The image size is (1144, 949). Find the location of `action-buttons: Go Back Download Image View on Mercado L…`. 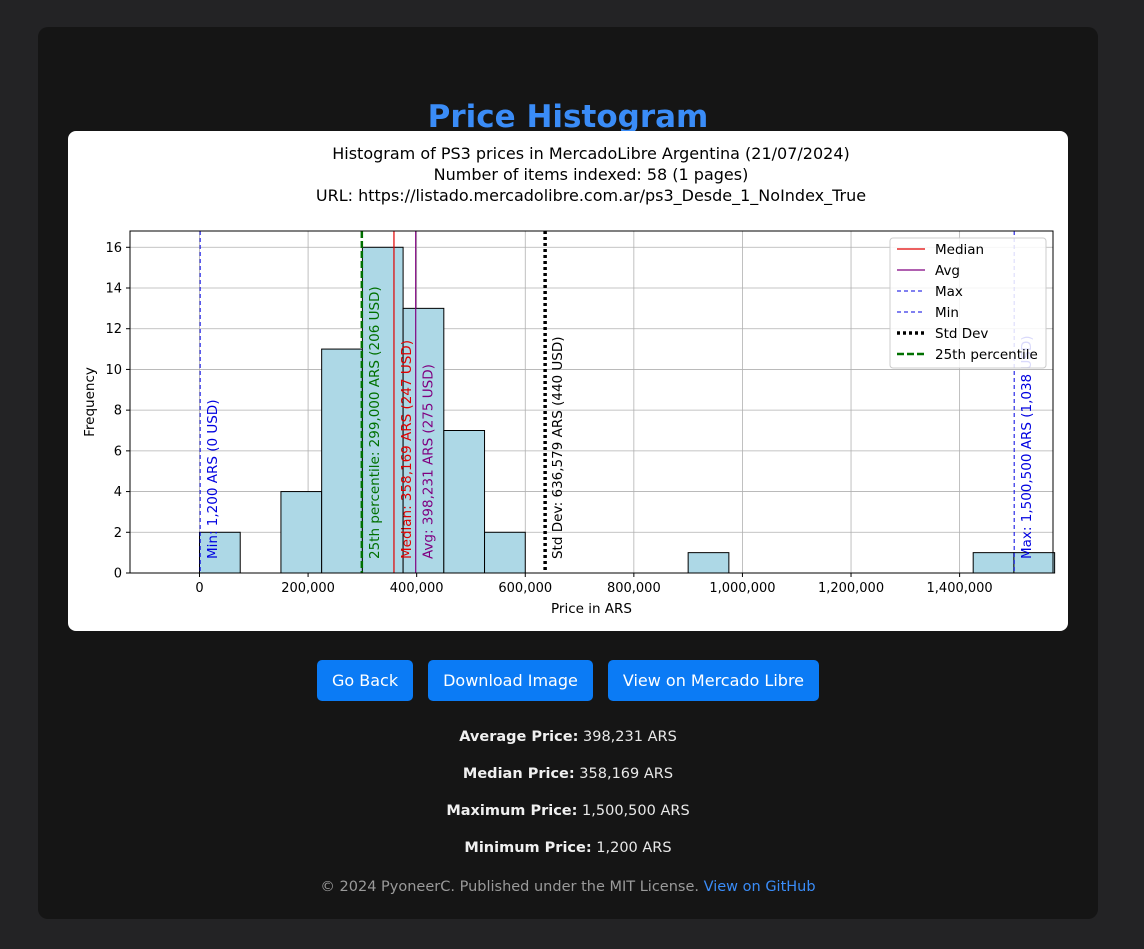

action-buttons: Go Back Download Image View on Mercado L… is located at coordinates (568, 680).